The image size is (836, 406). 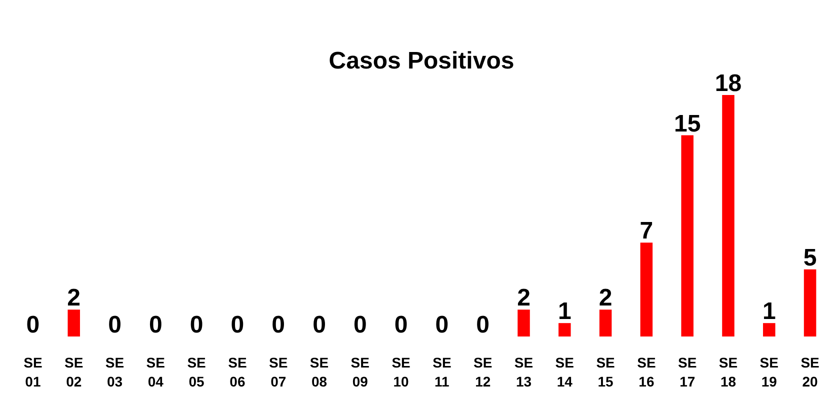 I want to click on x-tick-label: SE 19, so click(x=769, y=372).